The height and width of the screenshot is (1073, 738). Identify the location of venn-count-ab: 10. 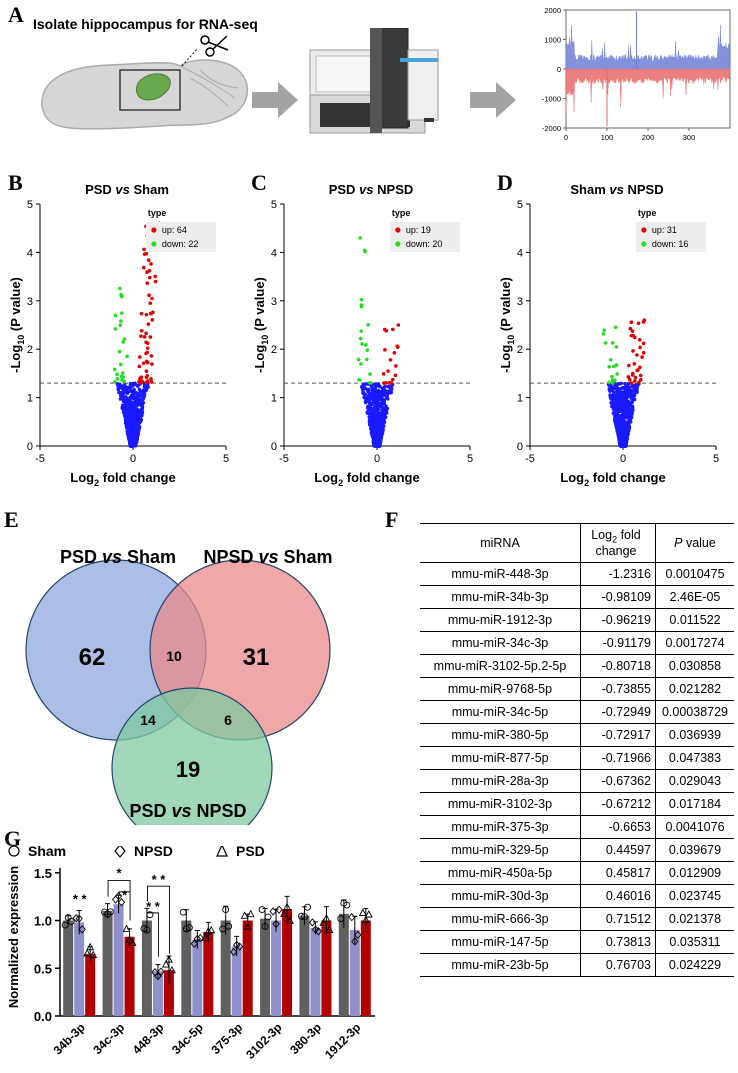
(174, 656).